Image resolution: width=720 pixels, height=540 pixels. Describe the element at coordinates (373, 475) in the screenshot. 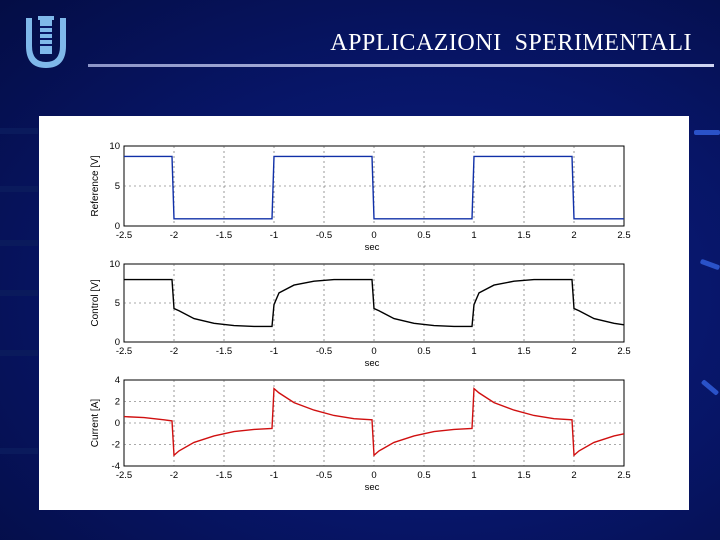

I see `plot-3-x-tick-label: 0` at that location.